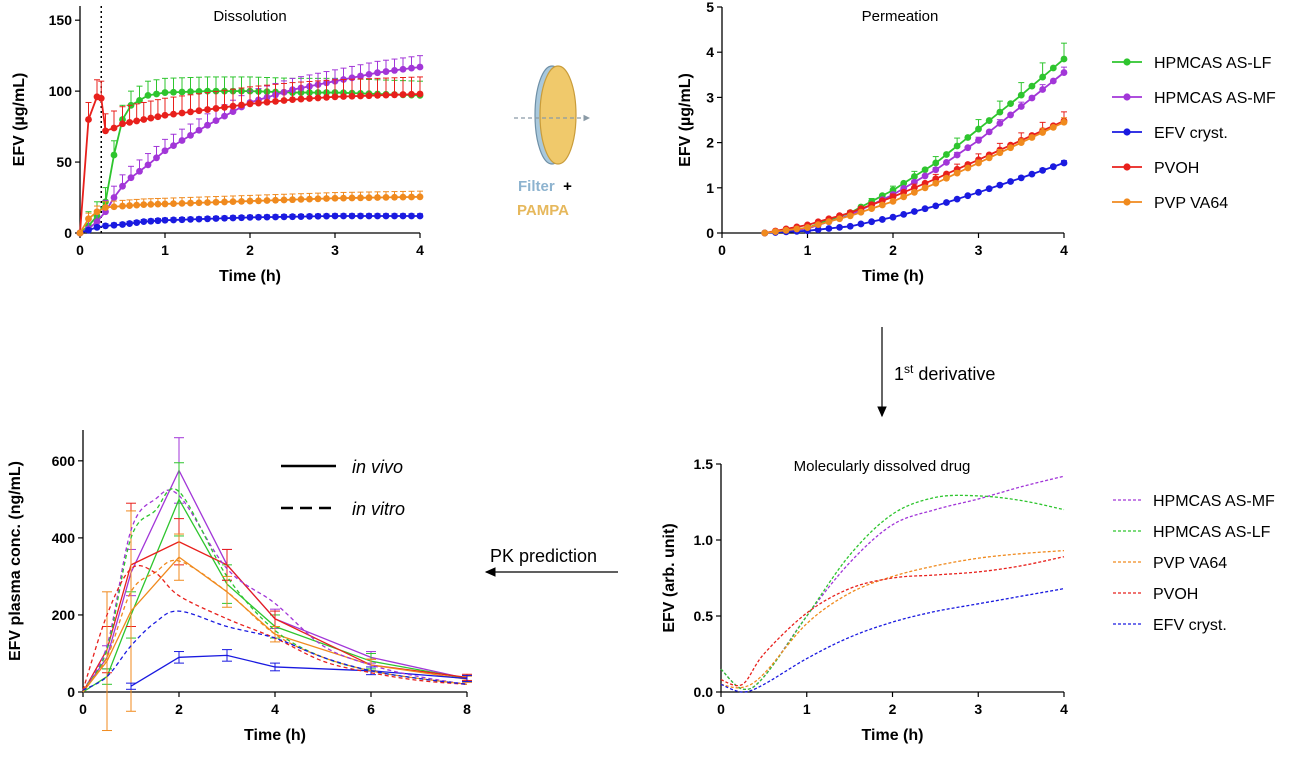  What do you see at coordinates (250, 162) in the screenshot?
I see `dissolution-hpmcas-as-lf-line` at bounding box center [250, 162].